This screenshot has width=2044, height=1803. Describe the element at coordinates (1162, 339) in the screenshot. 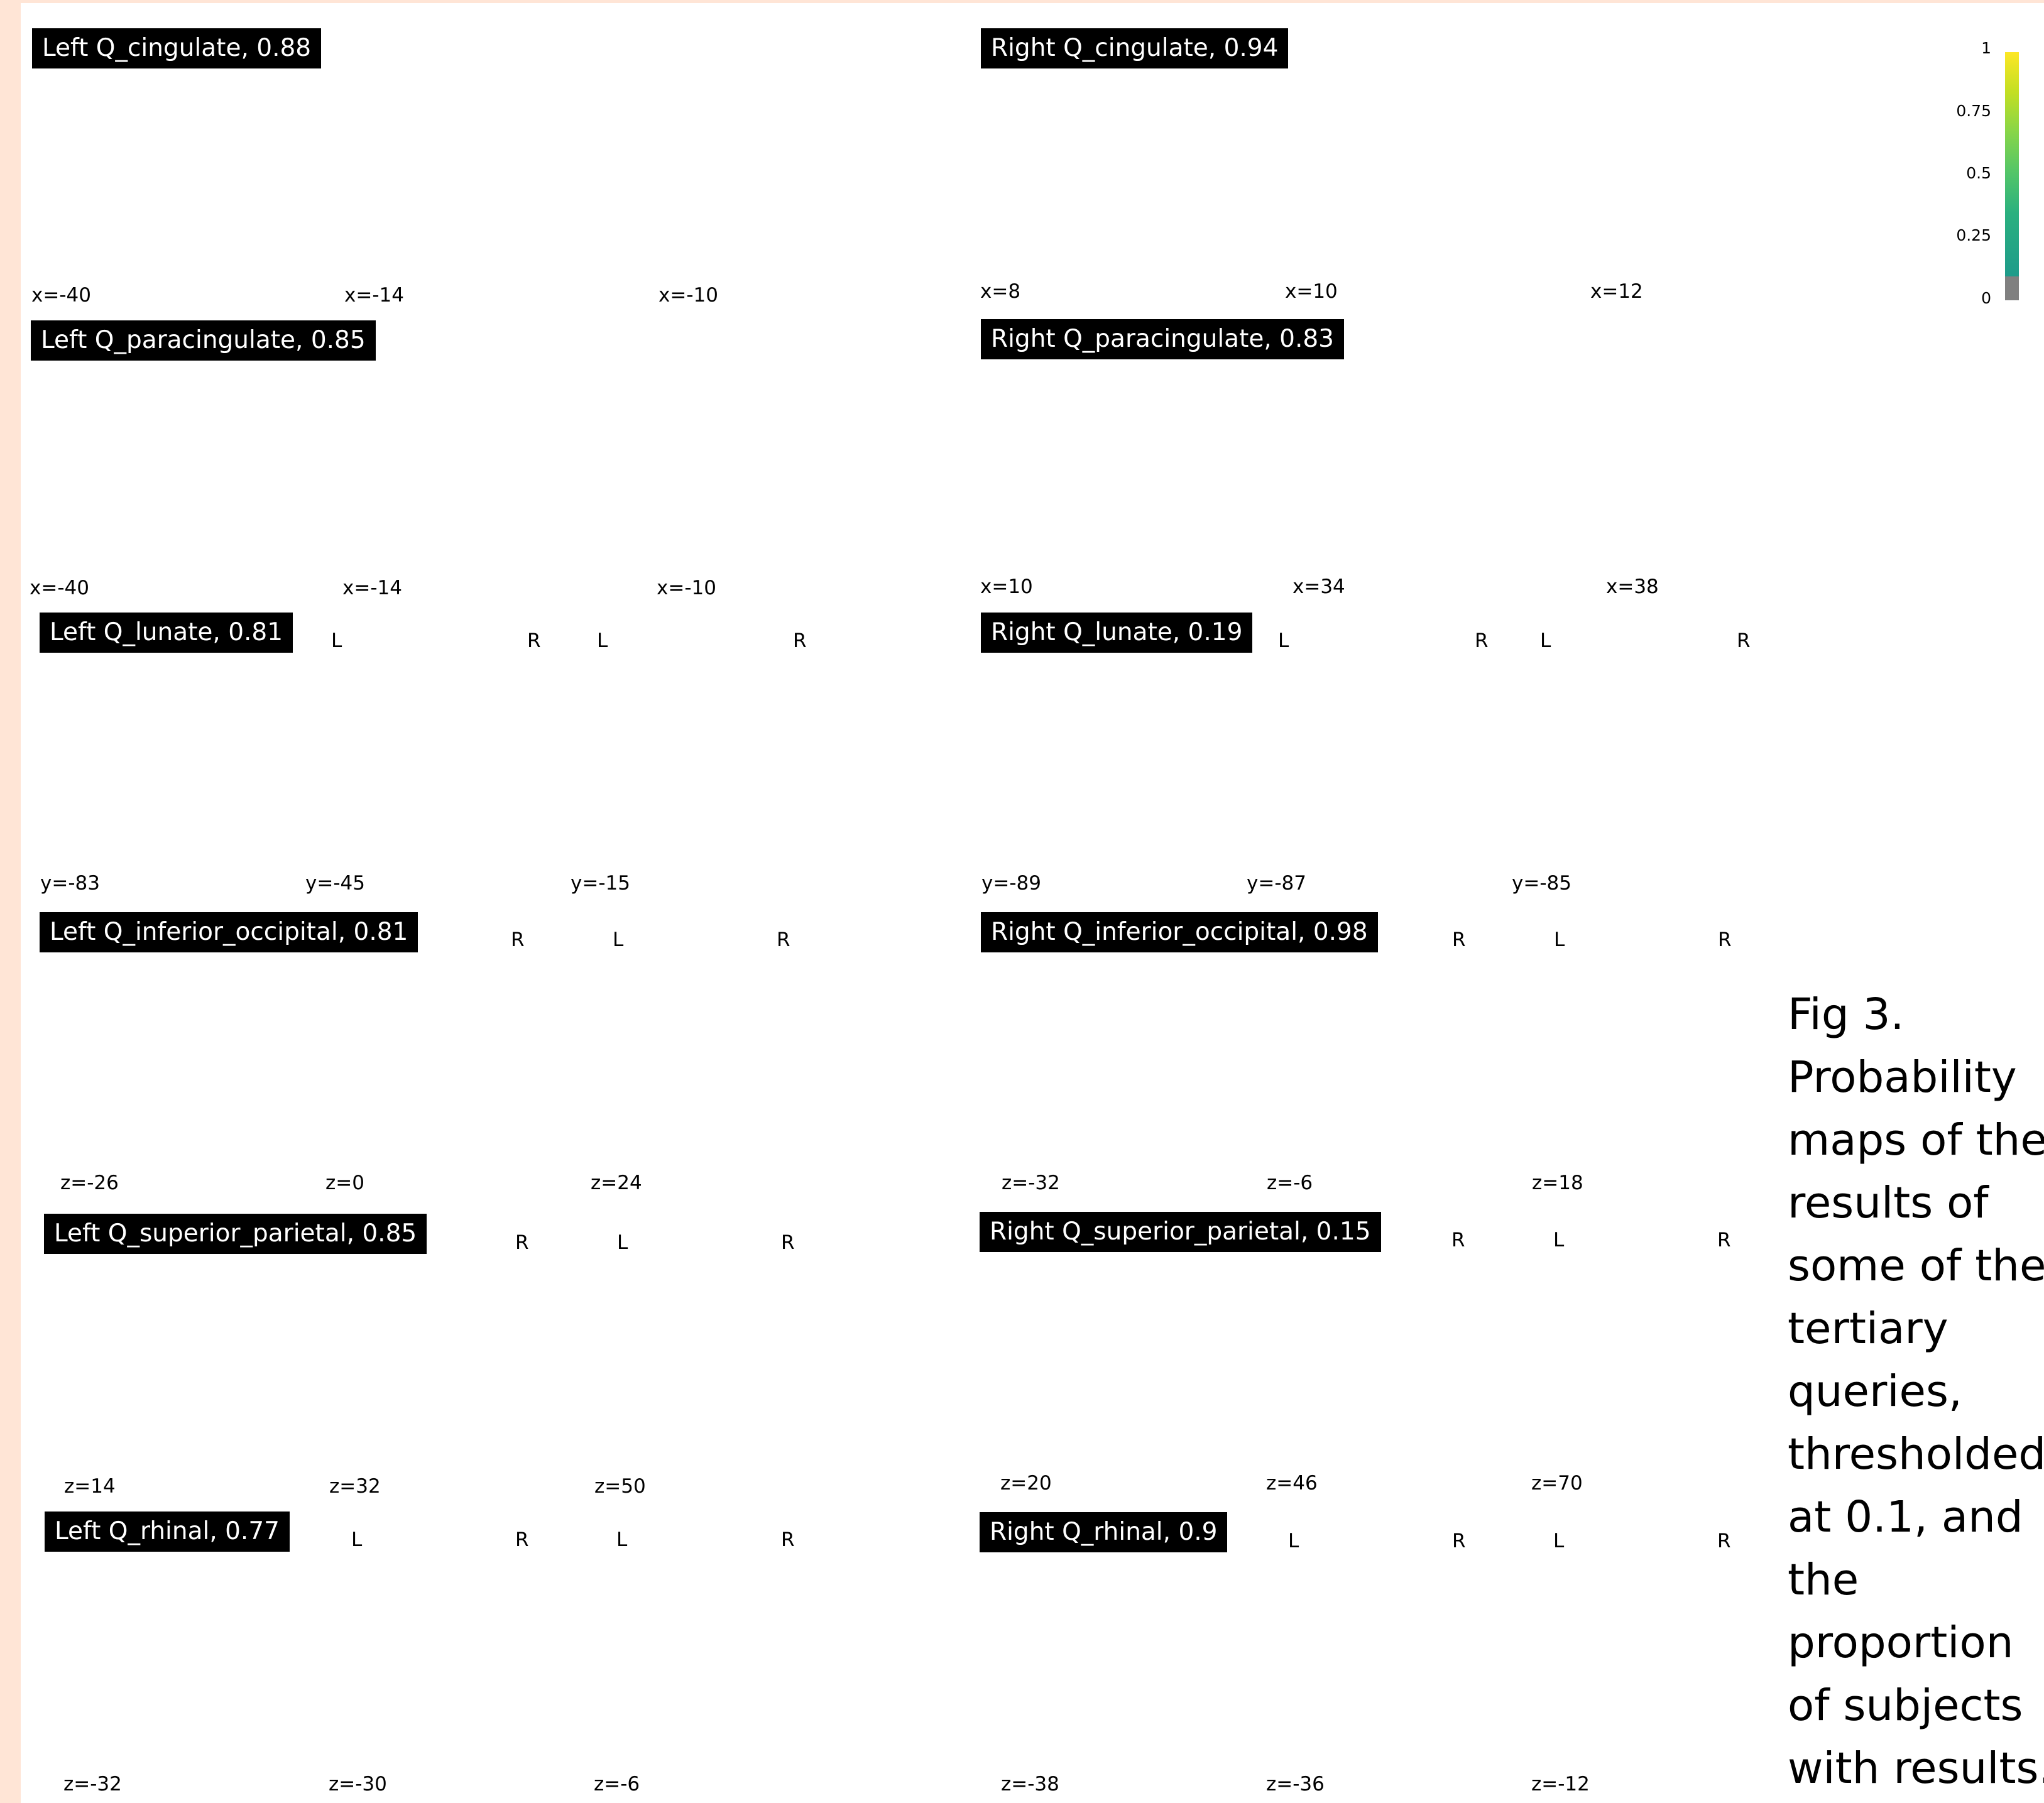

I see `panel-label-right-paracingulate: Right Q_paracingulate, 0.83` at that location.